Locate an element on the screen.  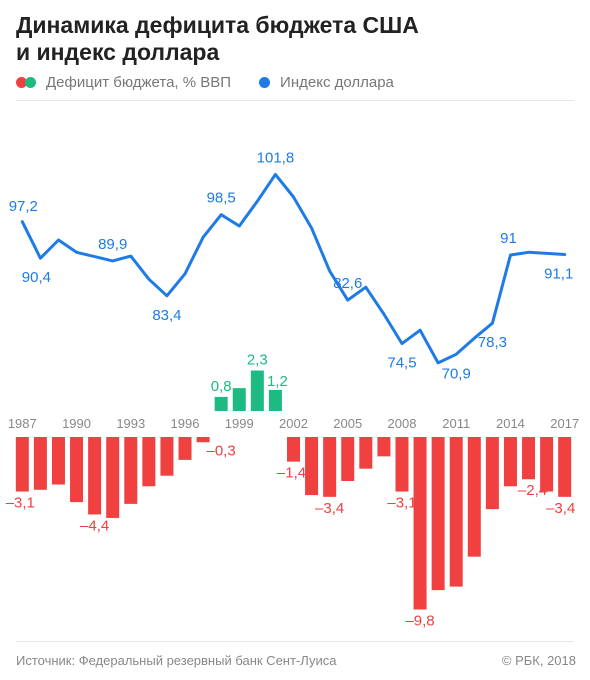
bar-2002 is located at coordinates (293, 449).